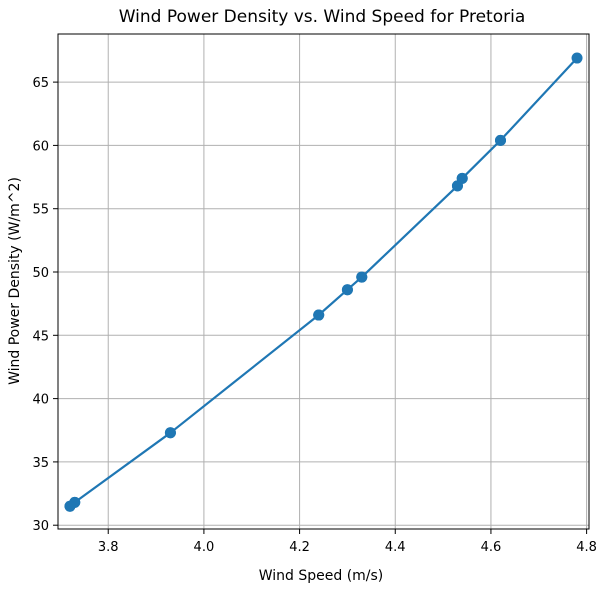 The height and width of the screenshot is (591, 599). What do you see at coordinates (40, 273) in the screenshot?
I see `y-tick-label: 50` at bounding box center [40, 273].